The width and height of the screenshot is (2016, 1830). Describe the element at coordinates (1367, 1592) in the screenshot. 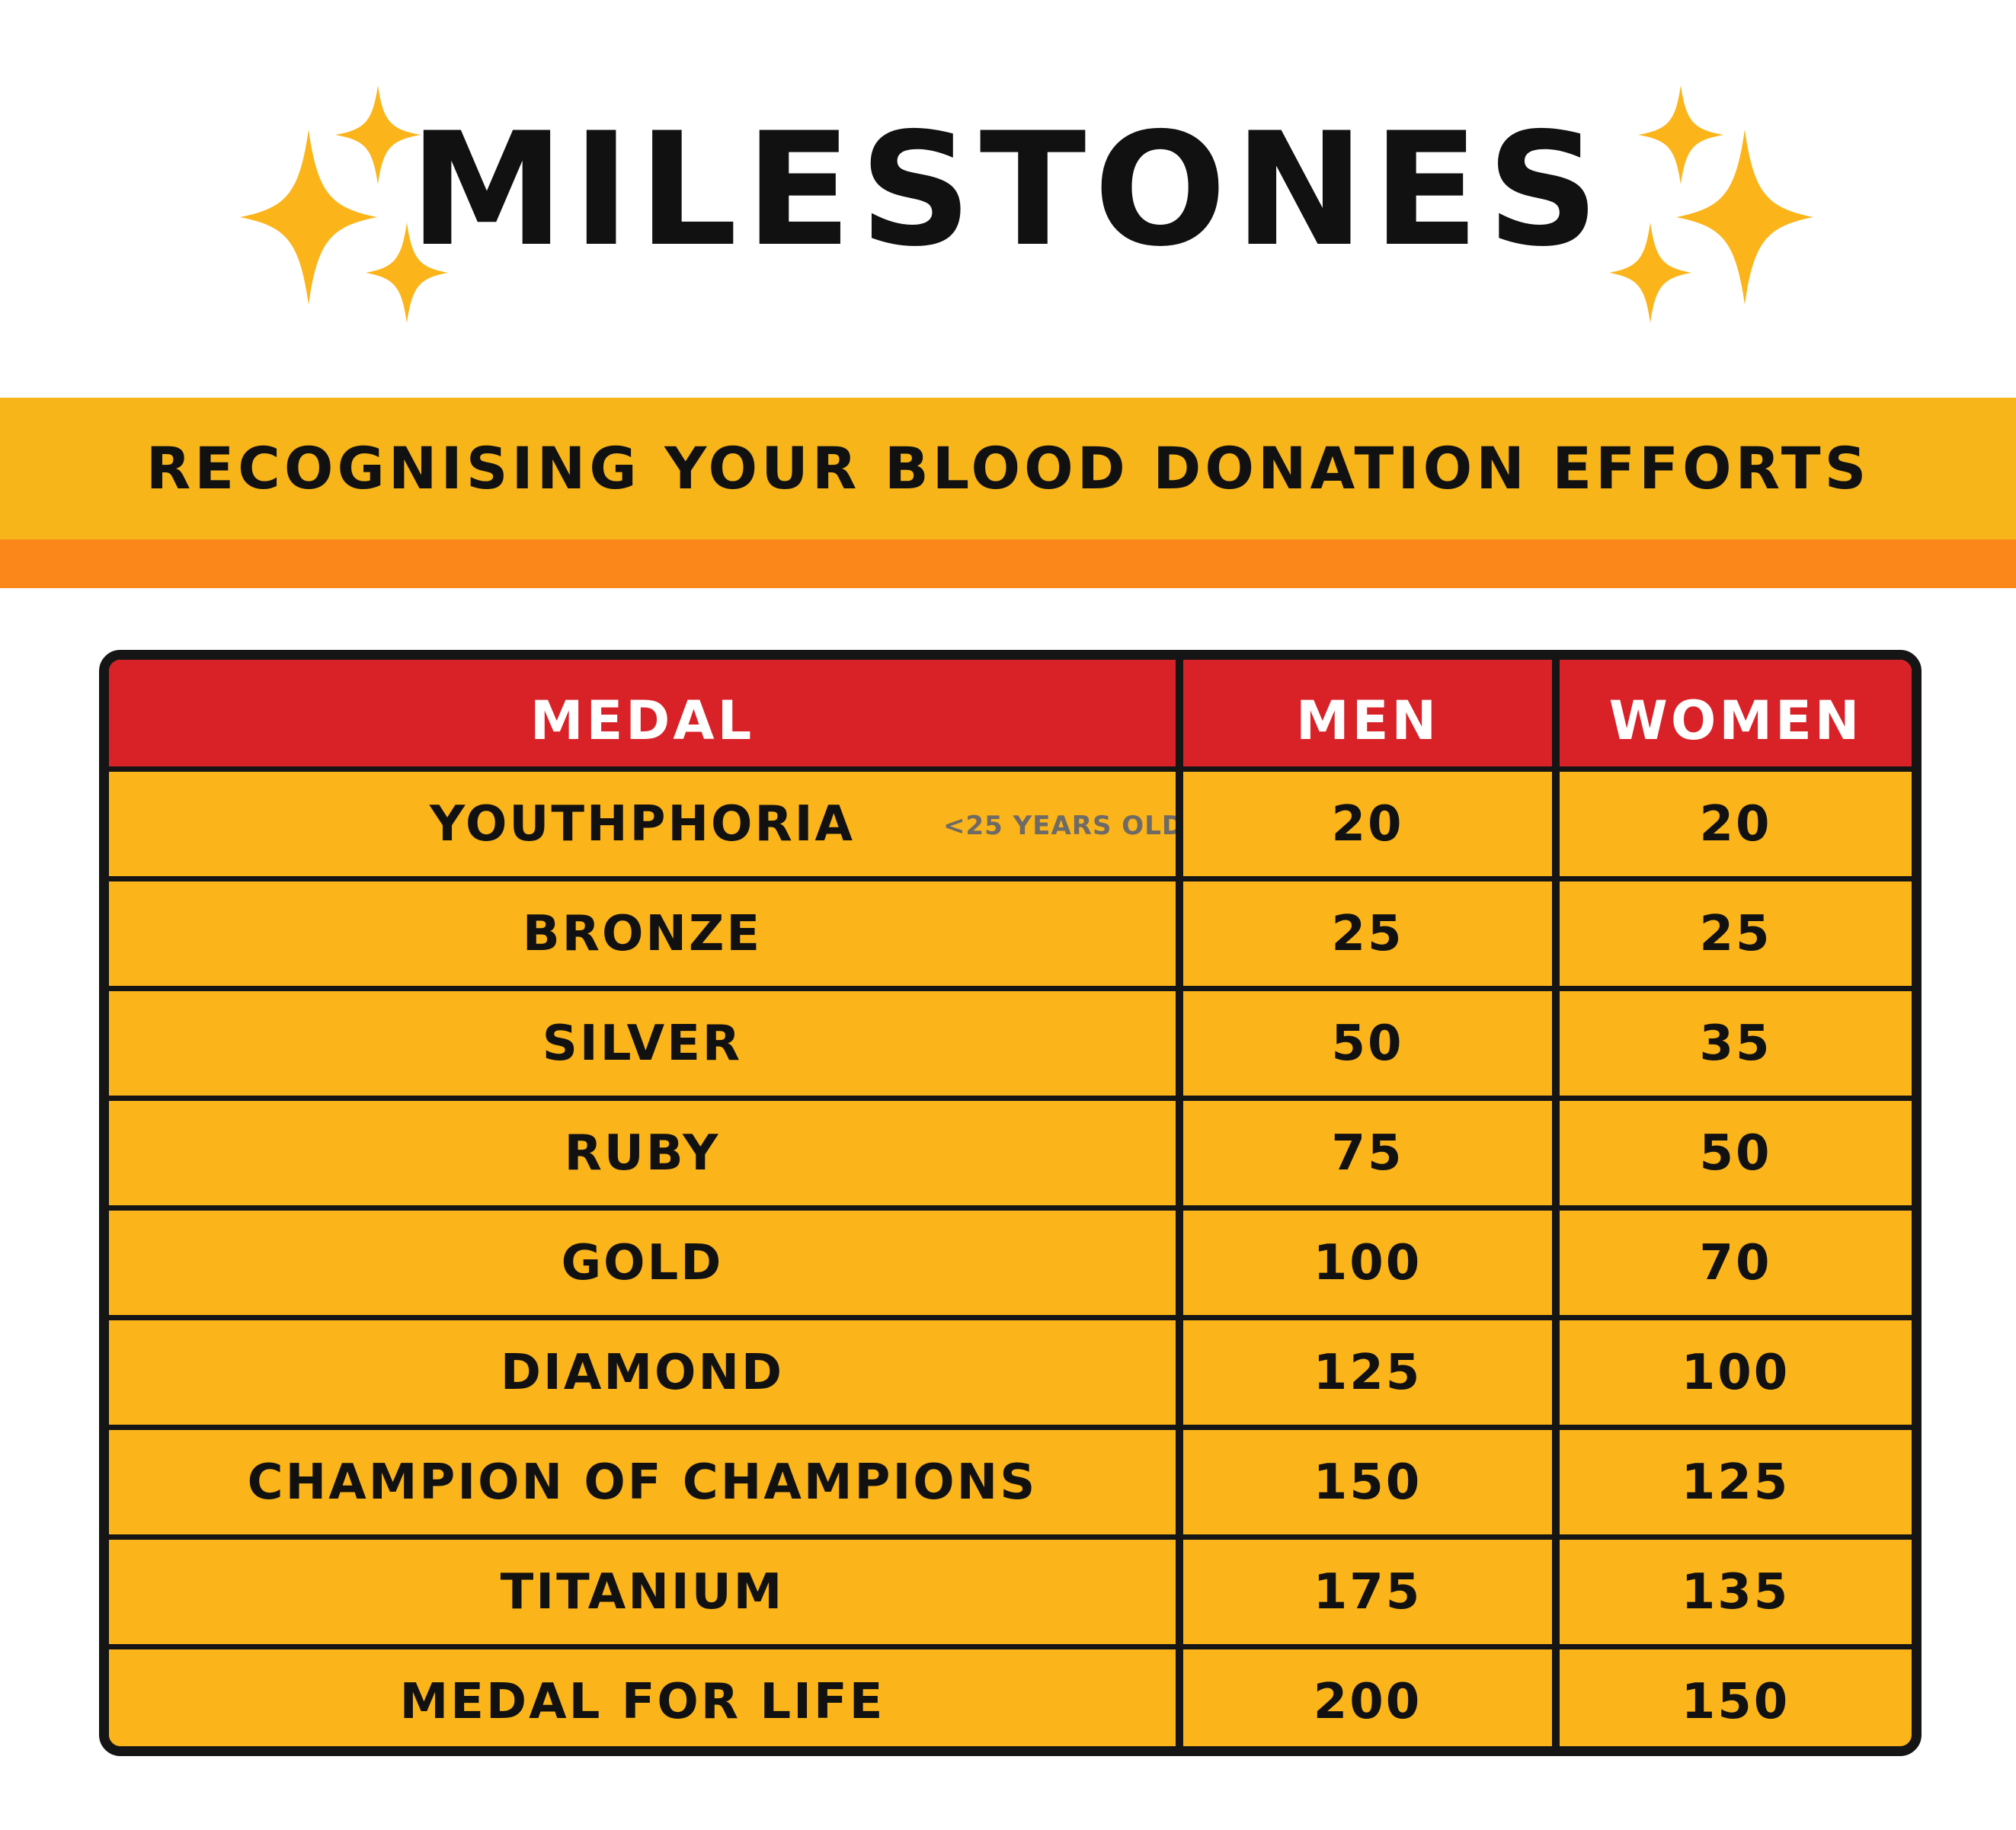

I see `men-cell: 175` at that location.